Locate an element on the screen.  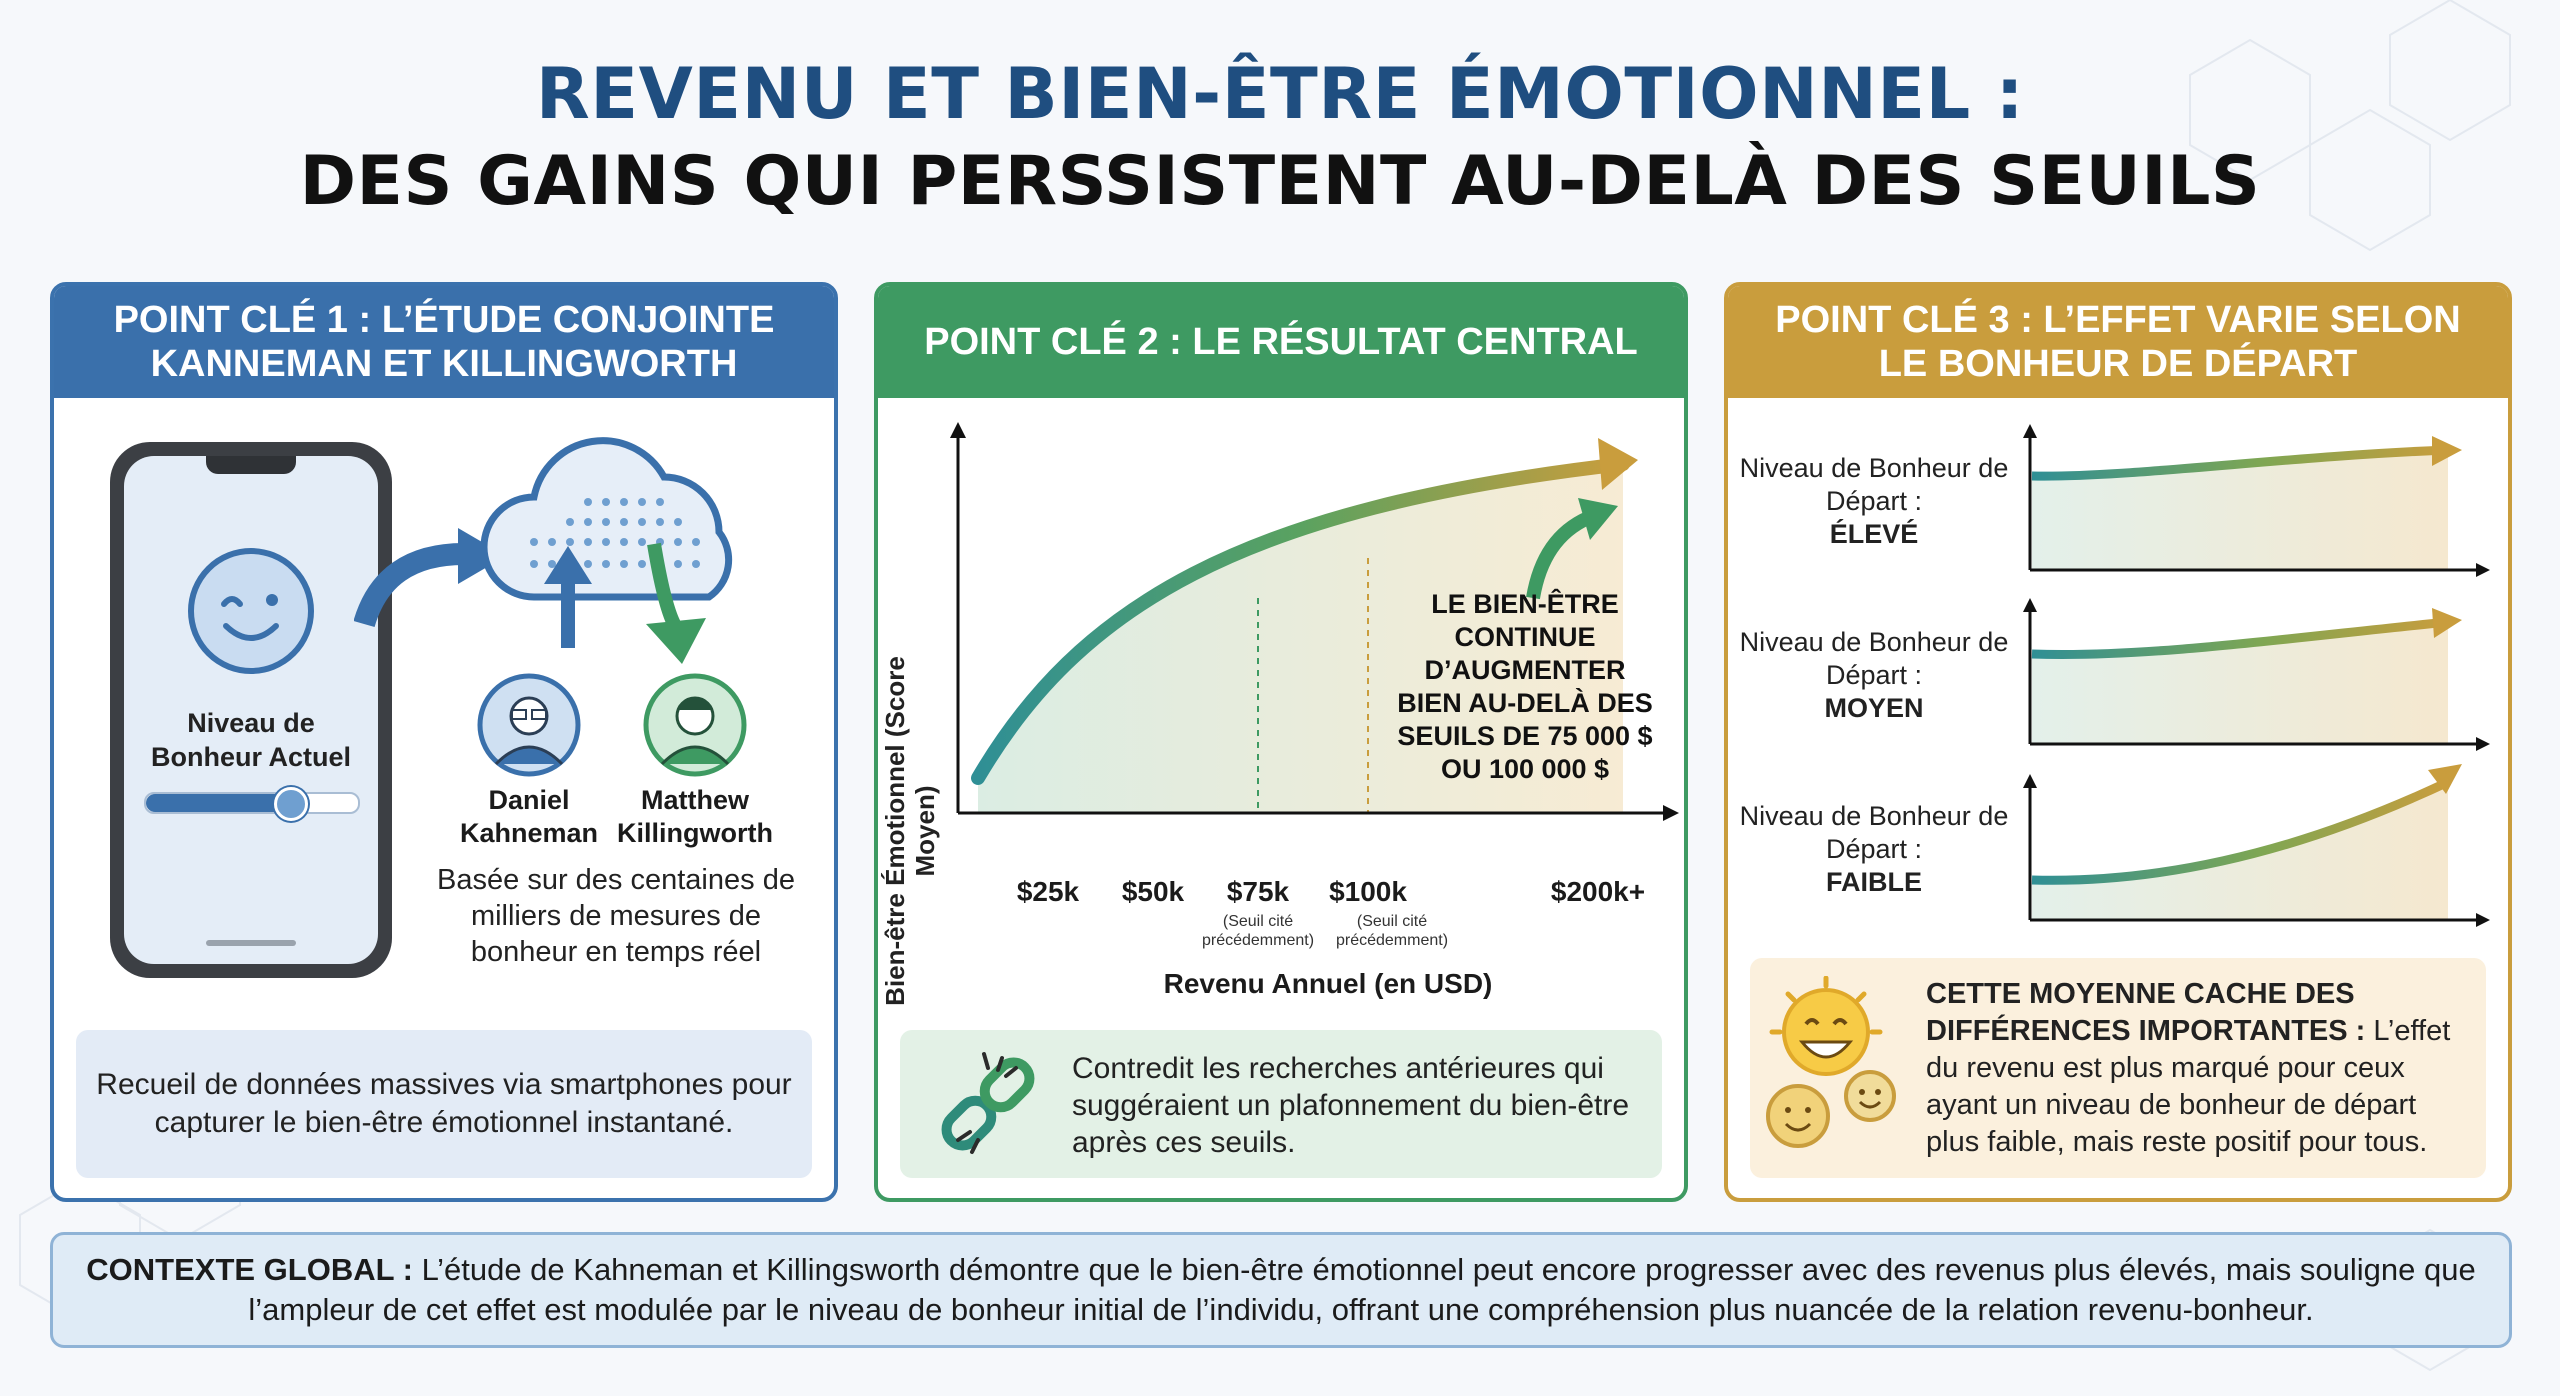
row-low-prefix: Niveau de Bonheur de Départ : is located at coordinates (1874, 832).